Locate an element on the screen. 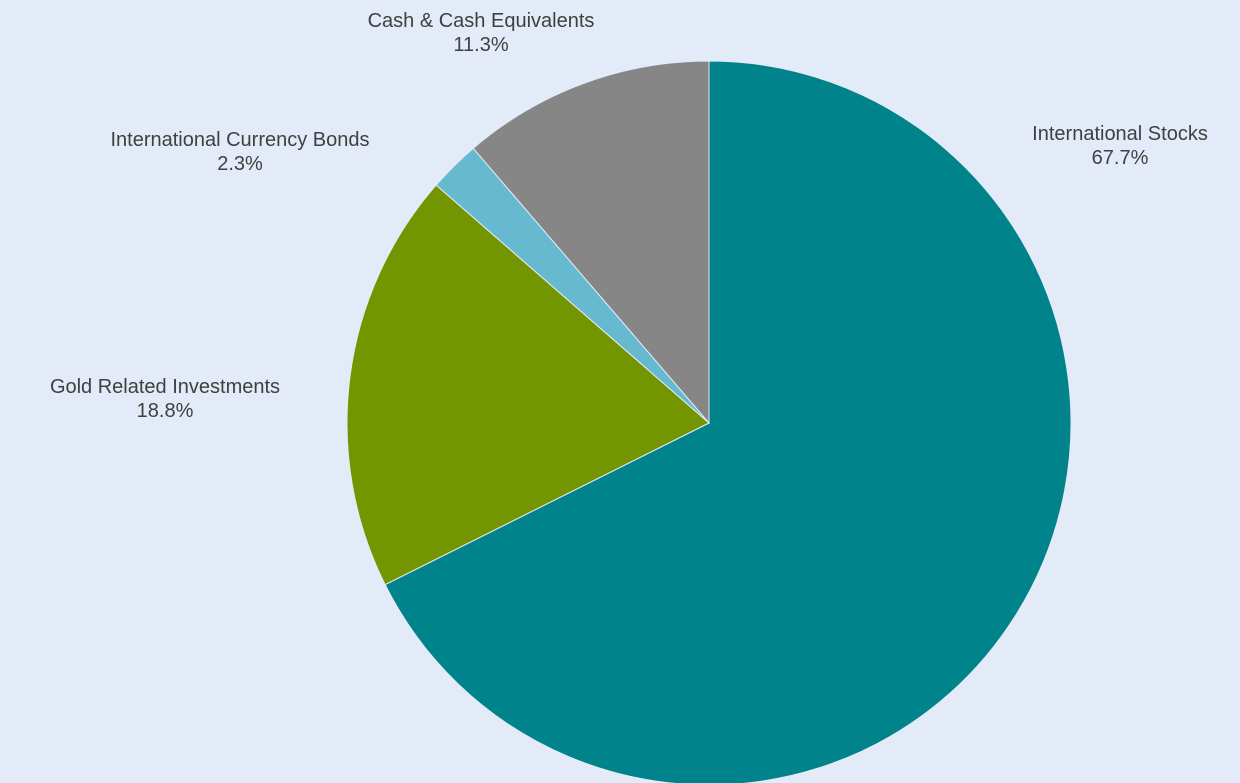 This screenshot has width=1240, height=783. slice-label-name: Gold Related Investments is located at coordinates (165, 387).